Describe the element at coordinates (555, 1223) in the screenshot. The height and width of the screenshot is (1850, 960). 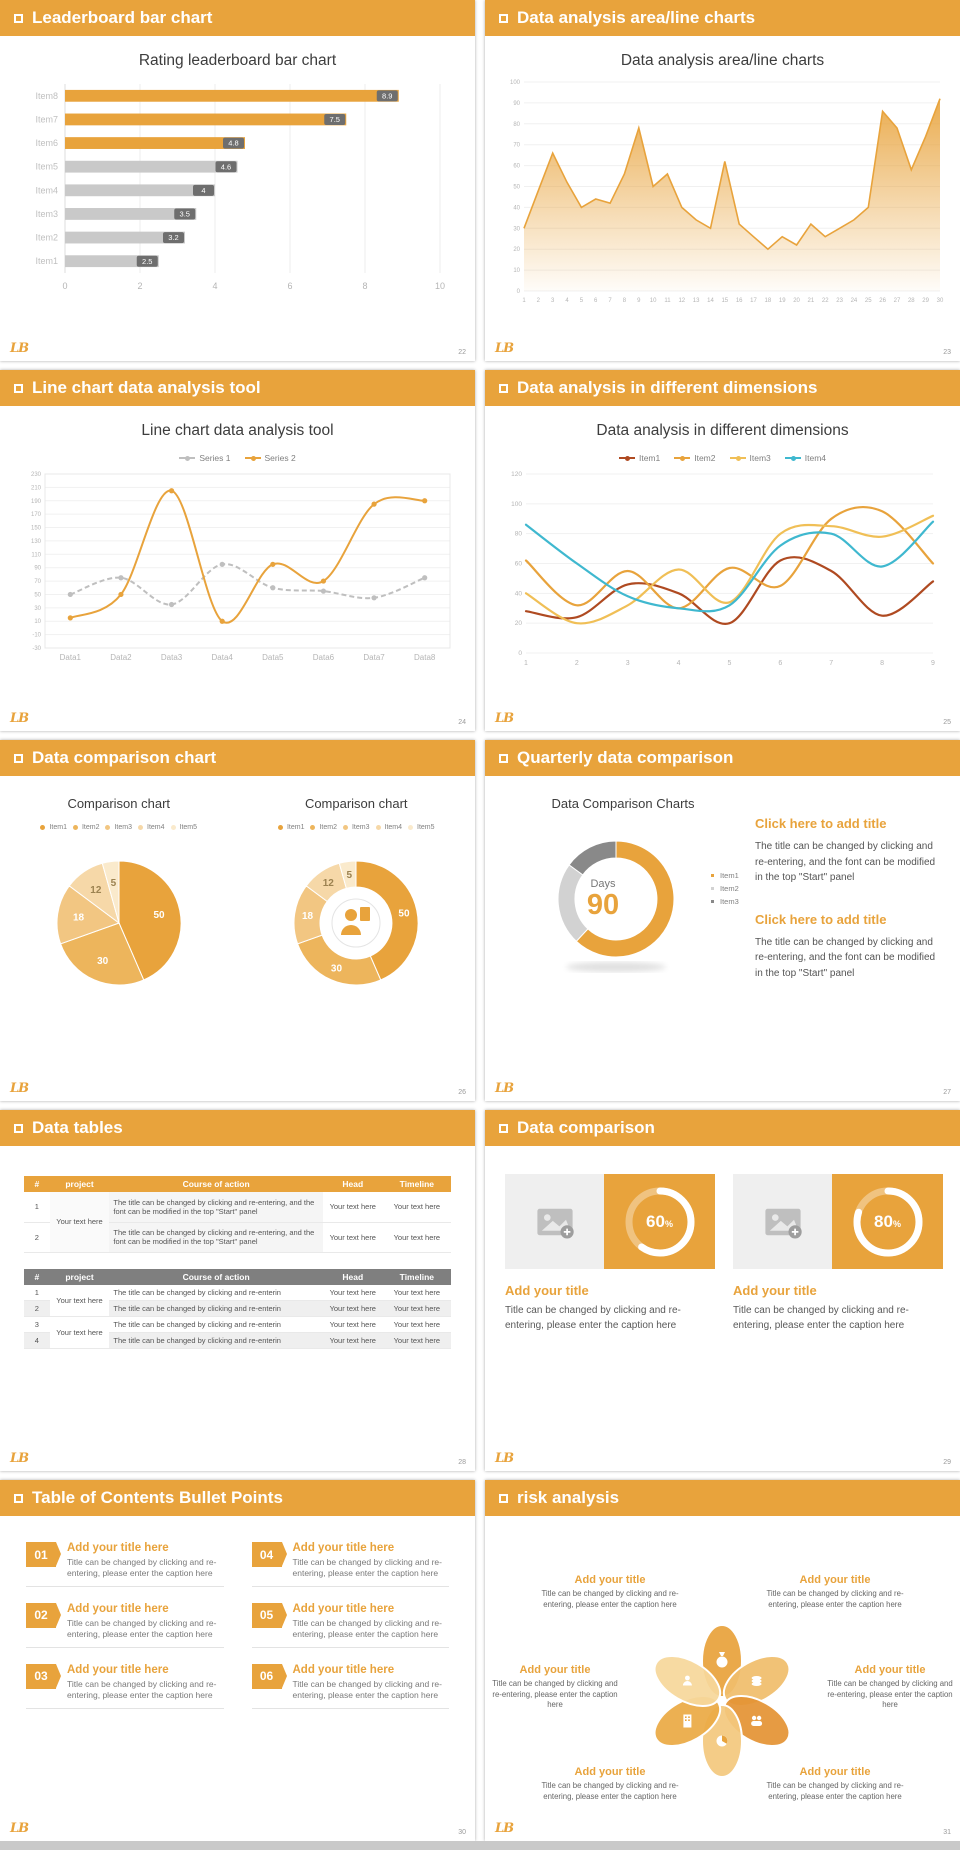
I see `image-placeholder-icon` at that location.